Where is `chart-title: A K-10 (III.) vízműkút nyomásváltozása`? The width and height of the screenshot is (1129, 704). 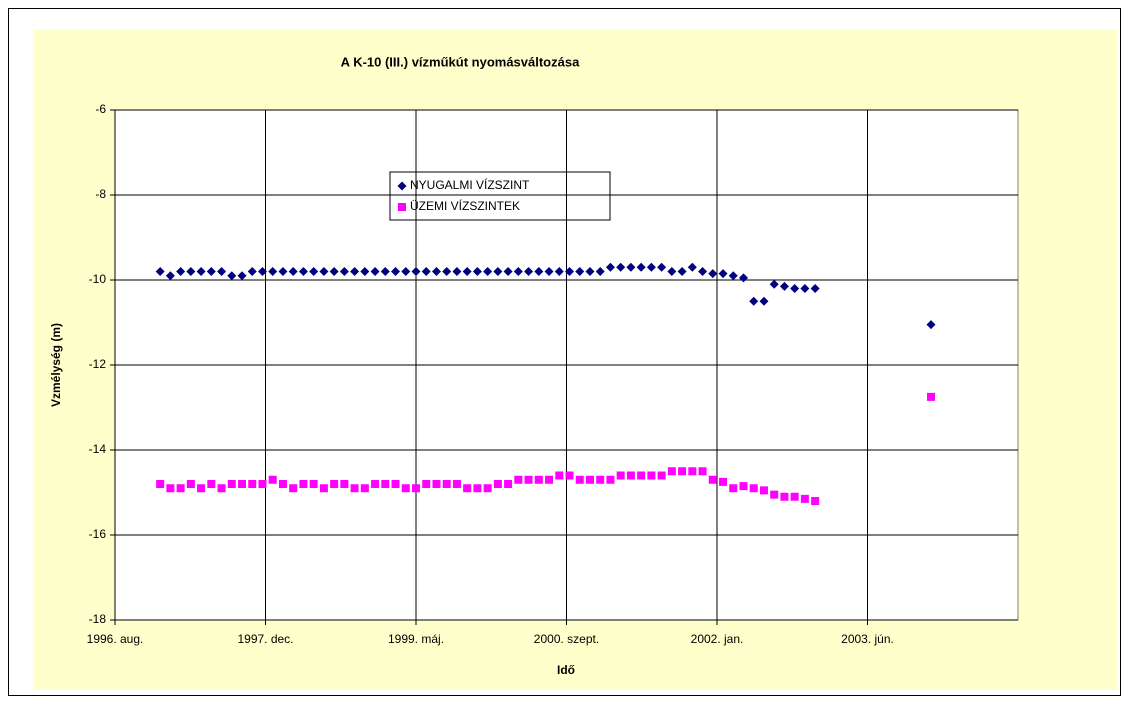
chart-title: A K-10 (III.) vízműkút nyomásváltozása is located at coordinates (460, 61).